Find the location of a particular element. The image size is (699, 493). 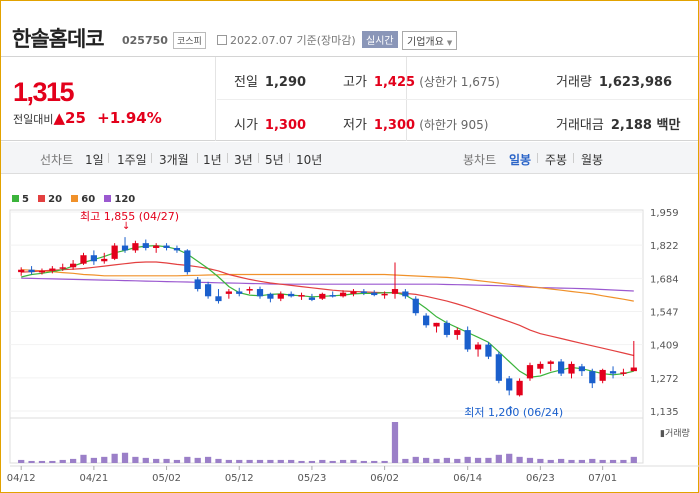

stock-code: 025750 is located at coordinates (145, 40).